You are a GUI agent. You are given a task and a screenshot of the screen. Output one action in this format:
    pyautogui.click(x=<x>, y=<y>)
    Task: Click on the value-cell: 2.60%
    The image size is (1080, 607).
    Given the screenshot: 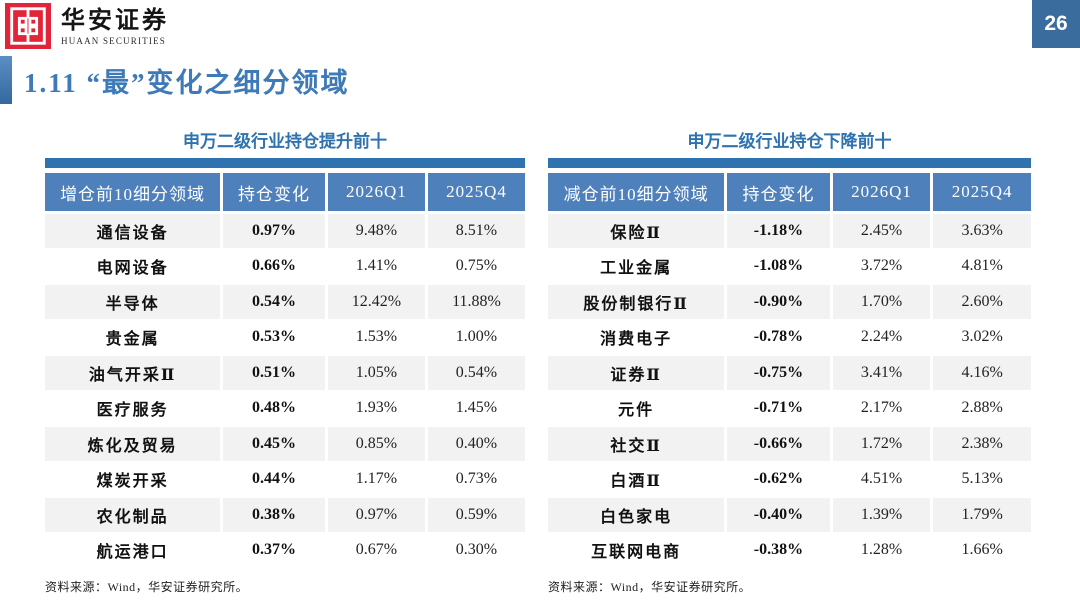 What is the action you would take?
    pyautogui.click(x=982, y=302)
    